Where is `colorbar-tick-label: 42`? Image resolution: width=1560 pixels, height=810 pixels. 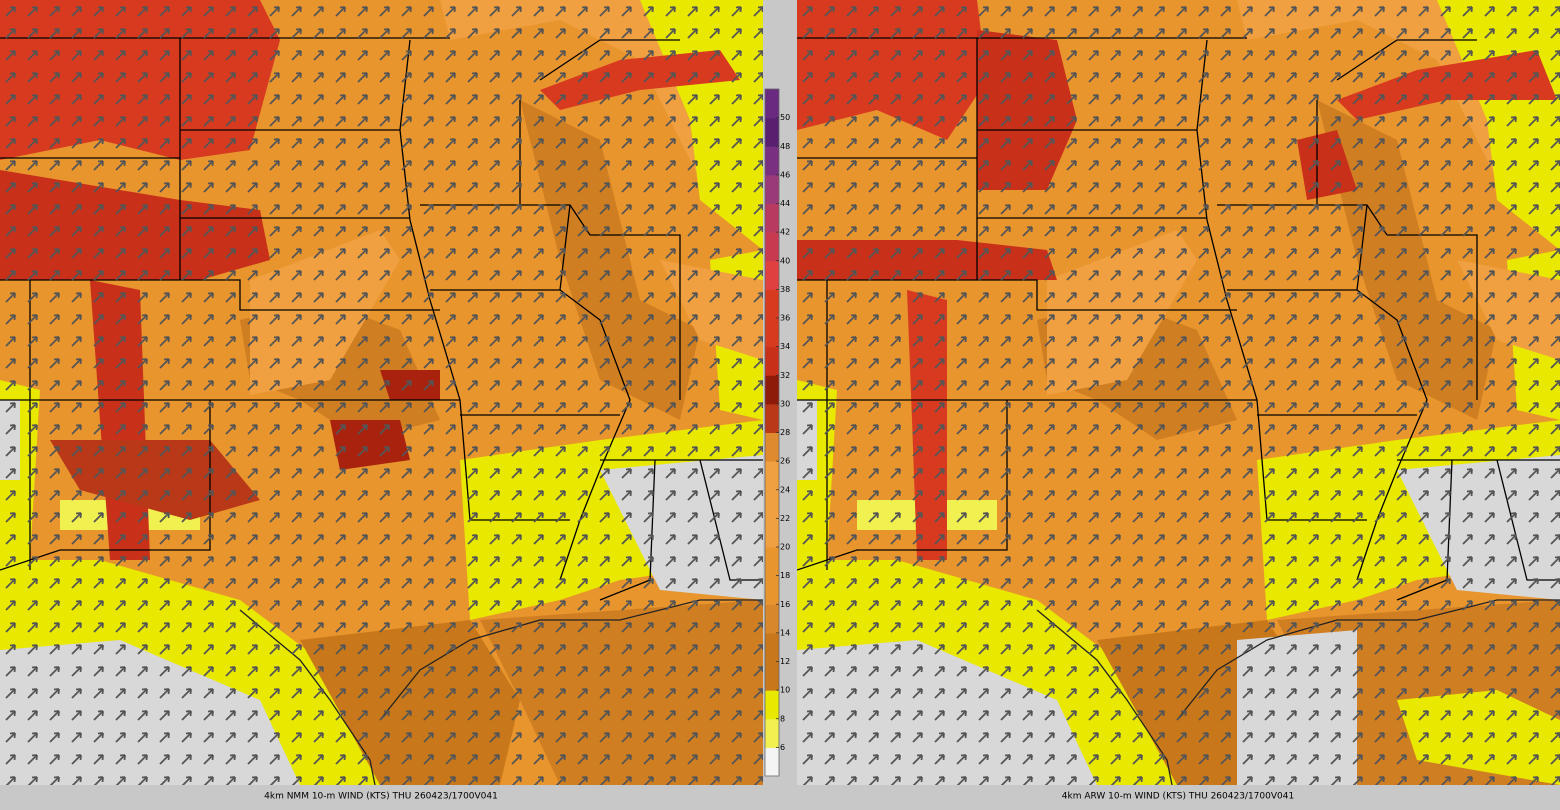
colorbar-tick-label: 42 is located at coordinates (785, 232).